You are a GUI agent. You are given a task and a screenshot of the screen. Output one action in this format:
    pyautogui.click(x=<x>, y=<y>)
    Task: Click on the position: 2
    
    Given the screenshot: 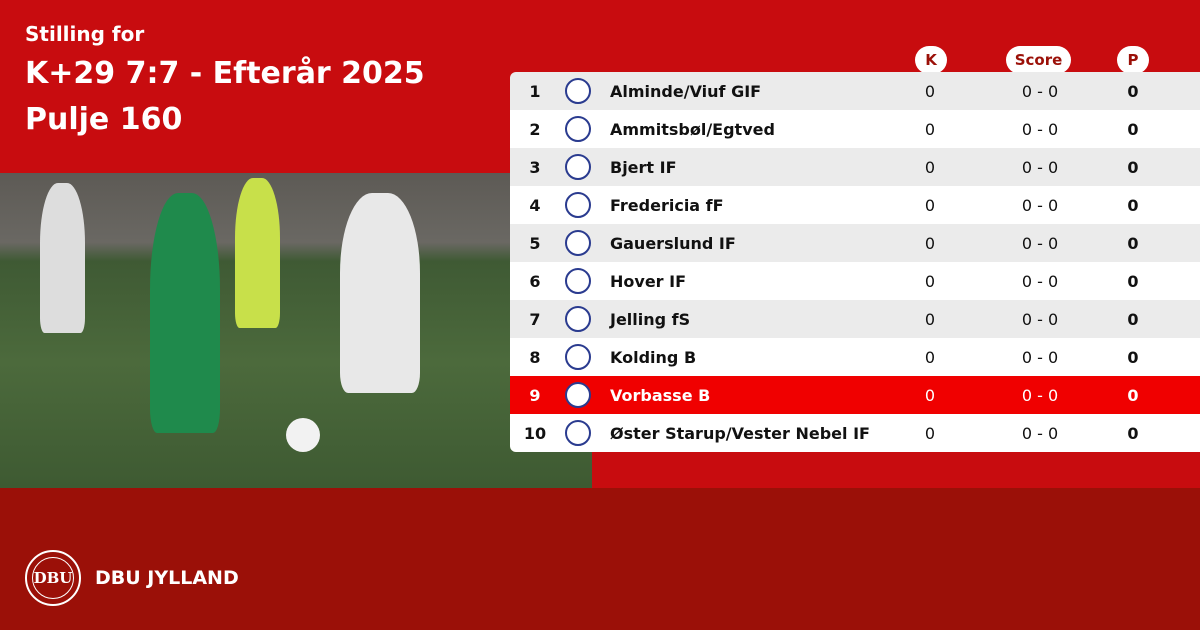 What is the action you would take?
    pyautogui.click(x=535, y=129)
    